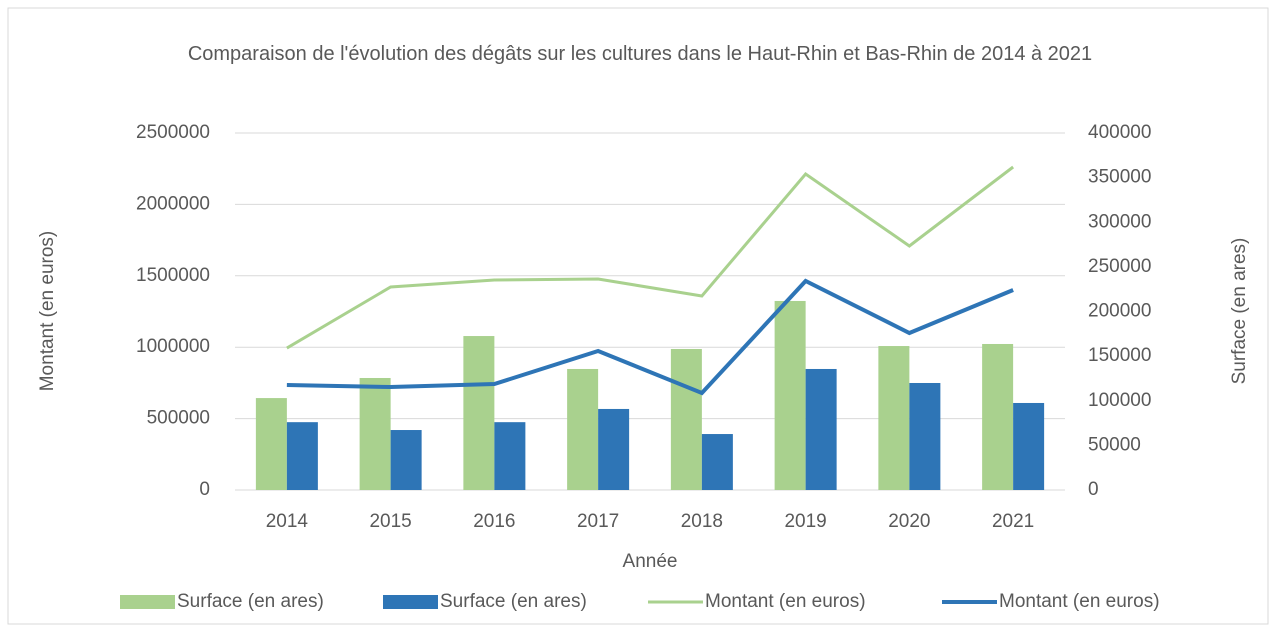 Image resolution: width=1277 pixels, height=634 pixels. Describe the element at coordinates (287, 521) in the screenshot. I see `x-tick-label: 2014` at that location.